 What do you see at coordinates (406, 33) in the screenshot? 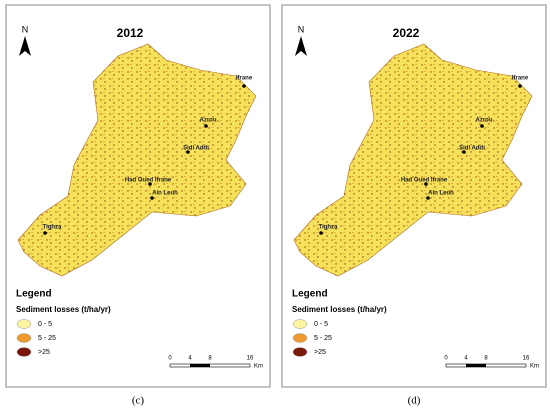
I see `map-title: 2022` at bounding box center [406, 33].